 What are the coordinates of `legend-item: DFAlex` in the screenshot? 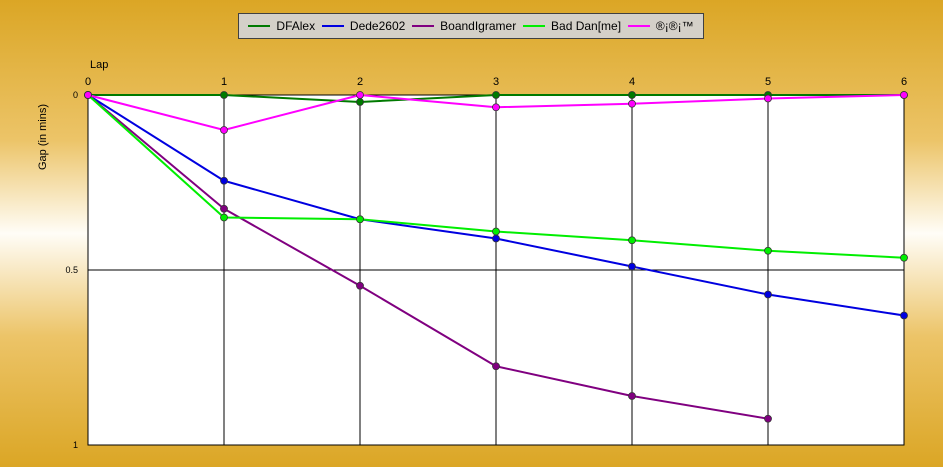 It's located at (281, 26).